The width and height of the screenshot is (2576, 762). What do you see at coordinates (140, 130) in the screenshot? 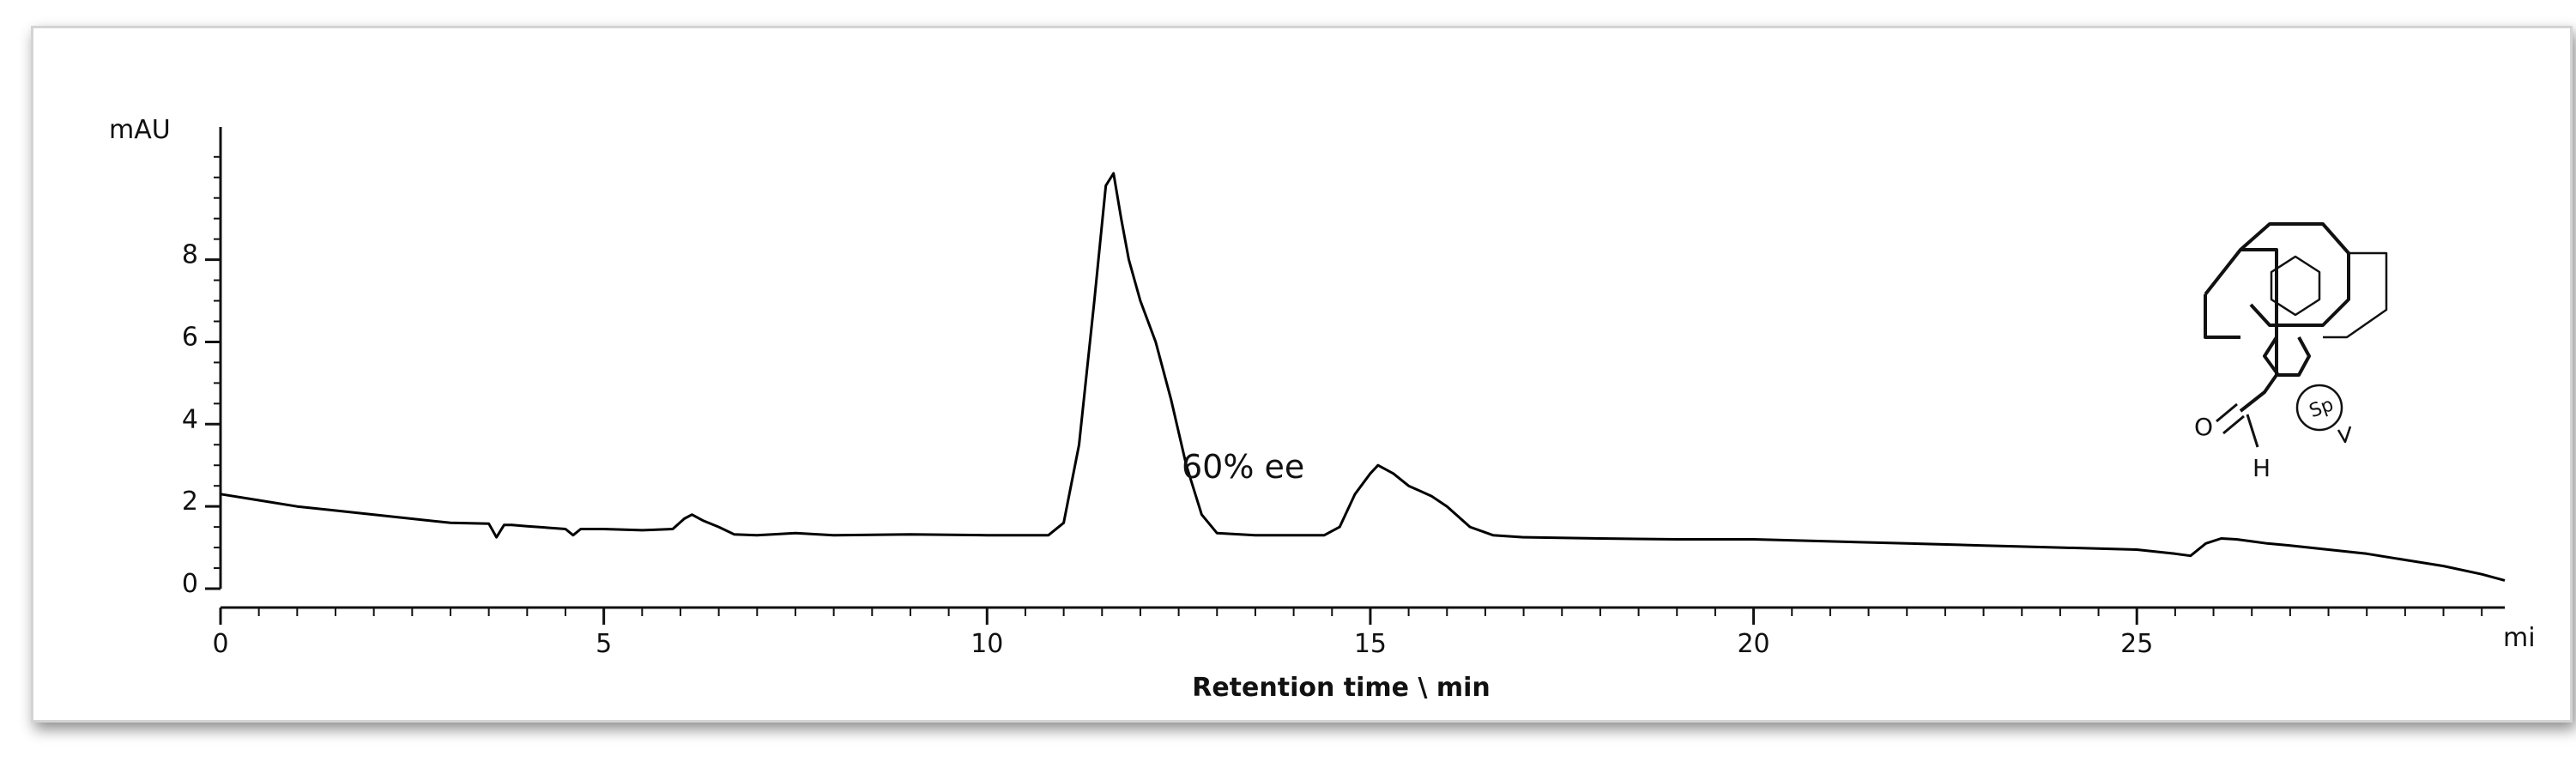
I see `y-axis-label: mAU` at bounding box center [140, 130].